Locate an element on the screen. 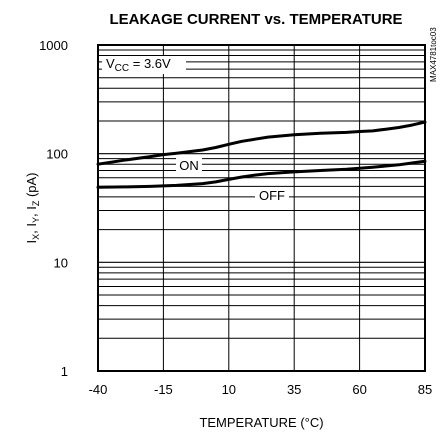  ylabel-sub-z: Z is located at coordinates (36, 203).